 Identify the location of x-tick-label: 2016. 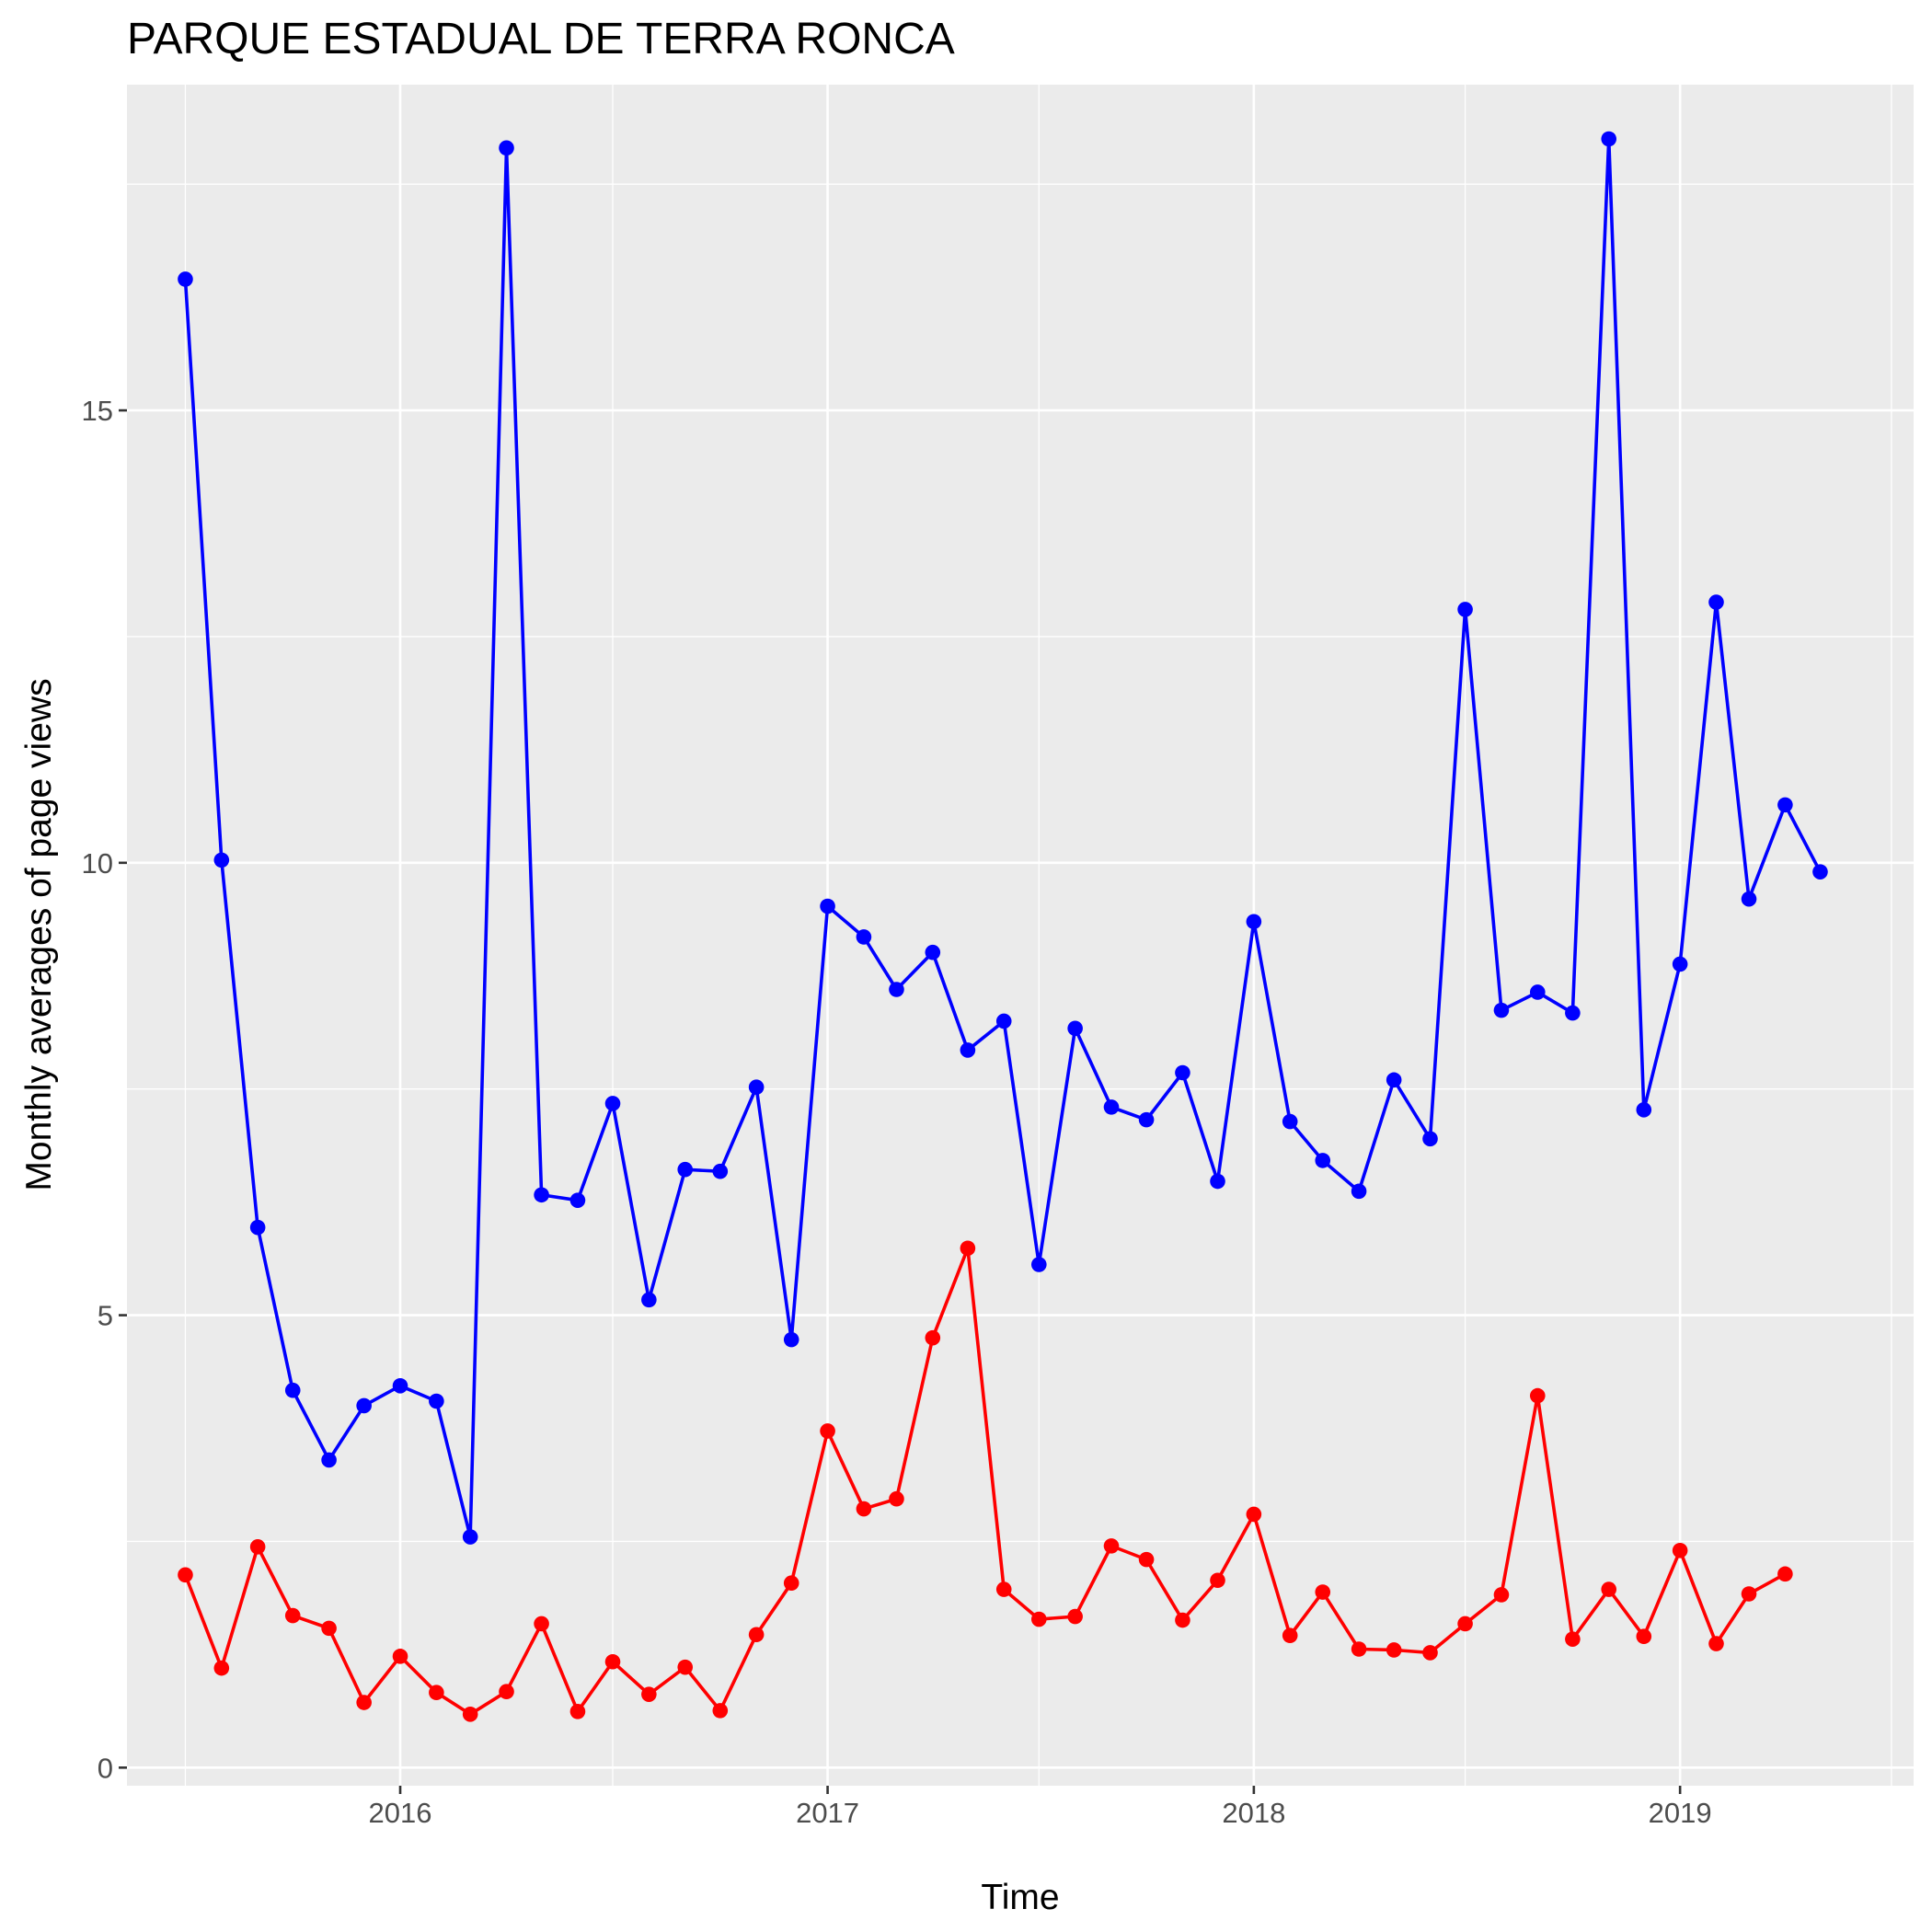
(400, 1813).